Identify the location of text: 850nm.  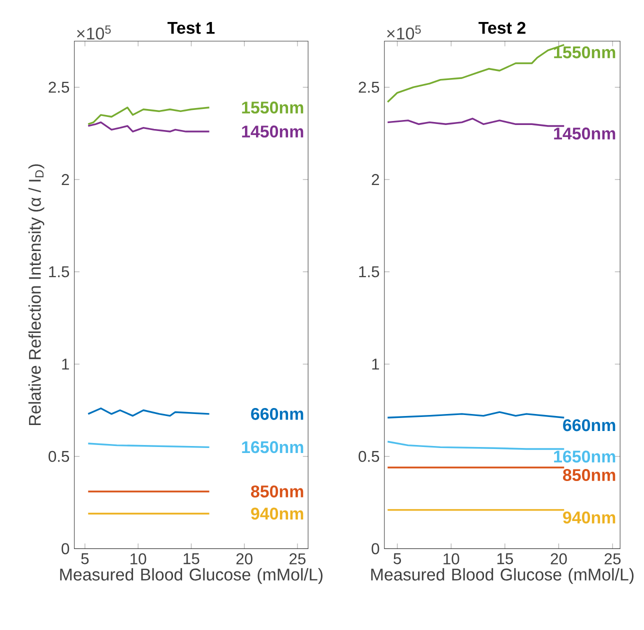
(277, 492).